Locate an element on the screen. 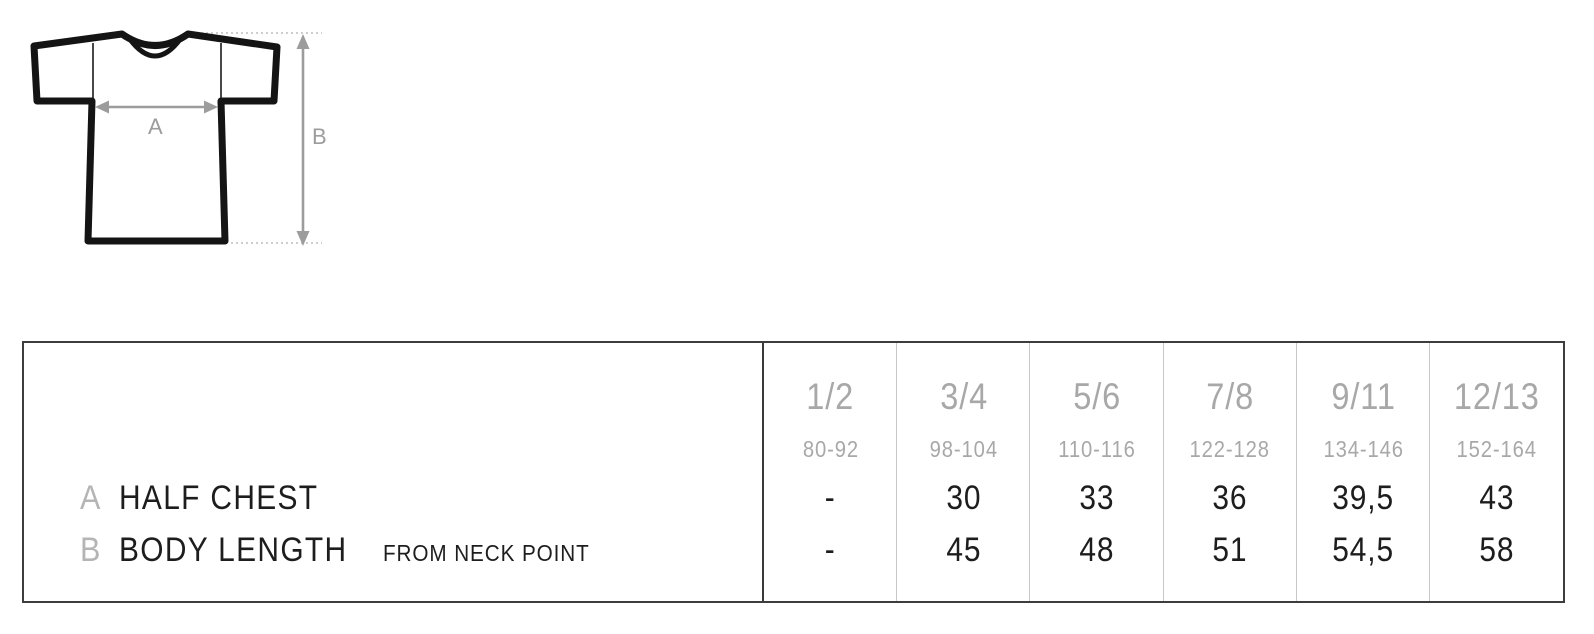 The width and height of the screenshot is (1594, 634). cell-value: 39,5 is located at coordinates (1363, 497).